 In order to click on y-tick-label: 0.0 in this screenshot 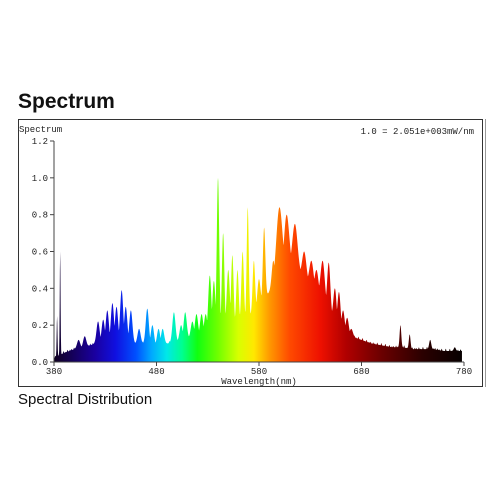, I will do `click(40, 363)`.